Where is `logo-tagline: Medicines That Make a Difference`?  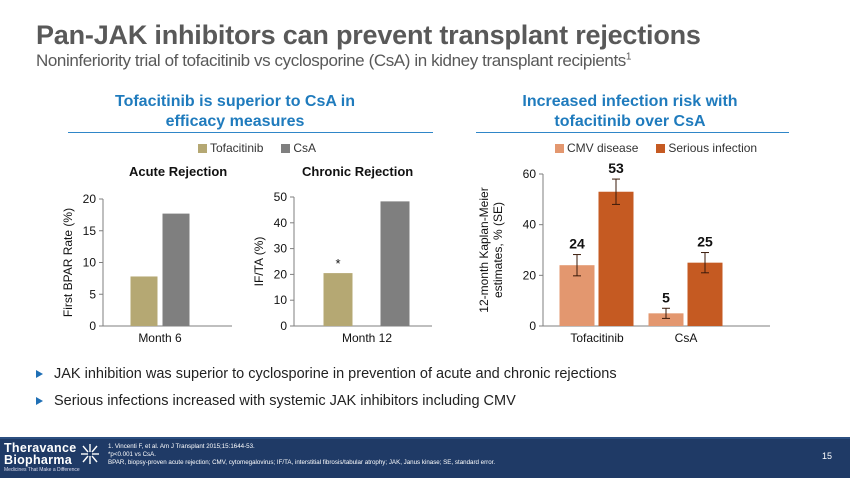
logo-tagline: Medicines That Make a Difference is located at coordinates (42, 470).